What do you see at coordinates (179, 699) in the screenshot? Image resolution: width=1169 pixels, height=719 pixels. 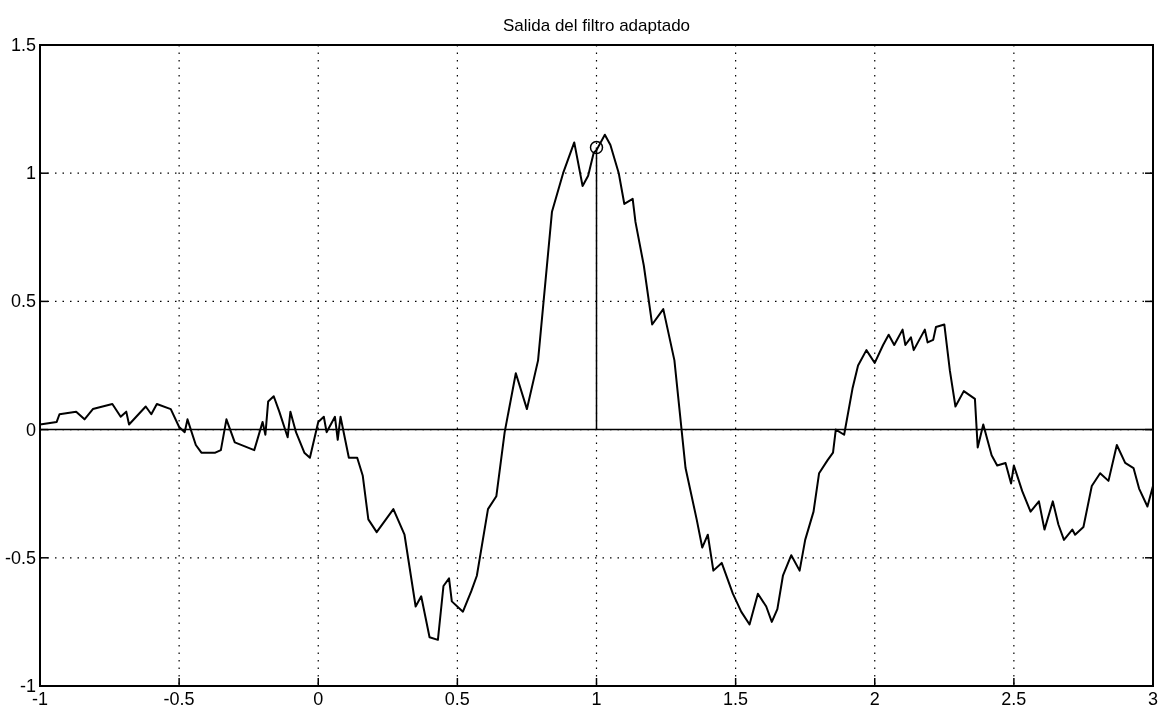 I see `x-tick-label: -0.5` at bounding box center [179, 699].